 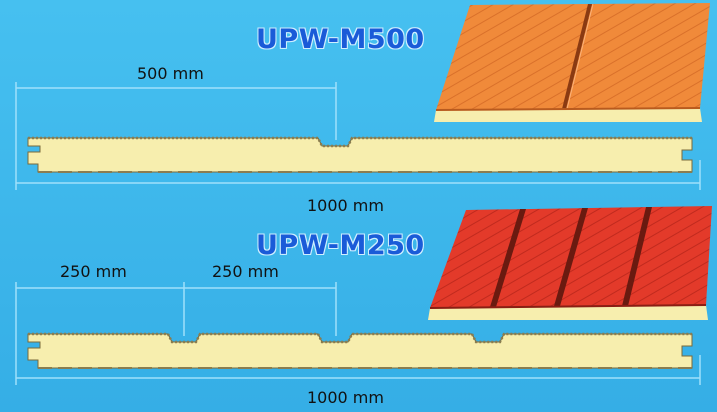 I want to click on module-width-label-m250-1: 250 mm, so click(x=93, y=271).